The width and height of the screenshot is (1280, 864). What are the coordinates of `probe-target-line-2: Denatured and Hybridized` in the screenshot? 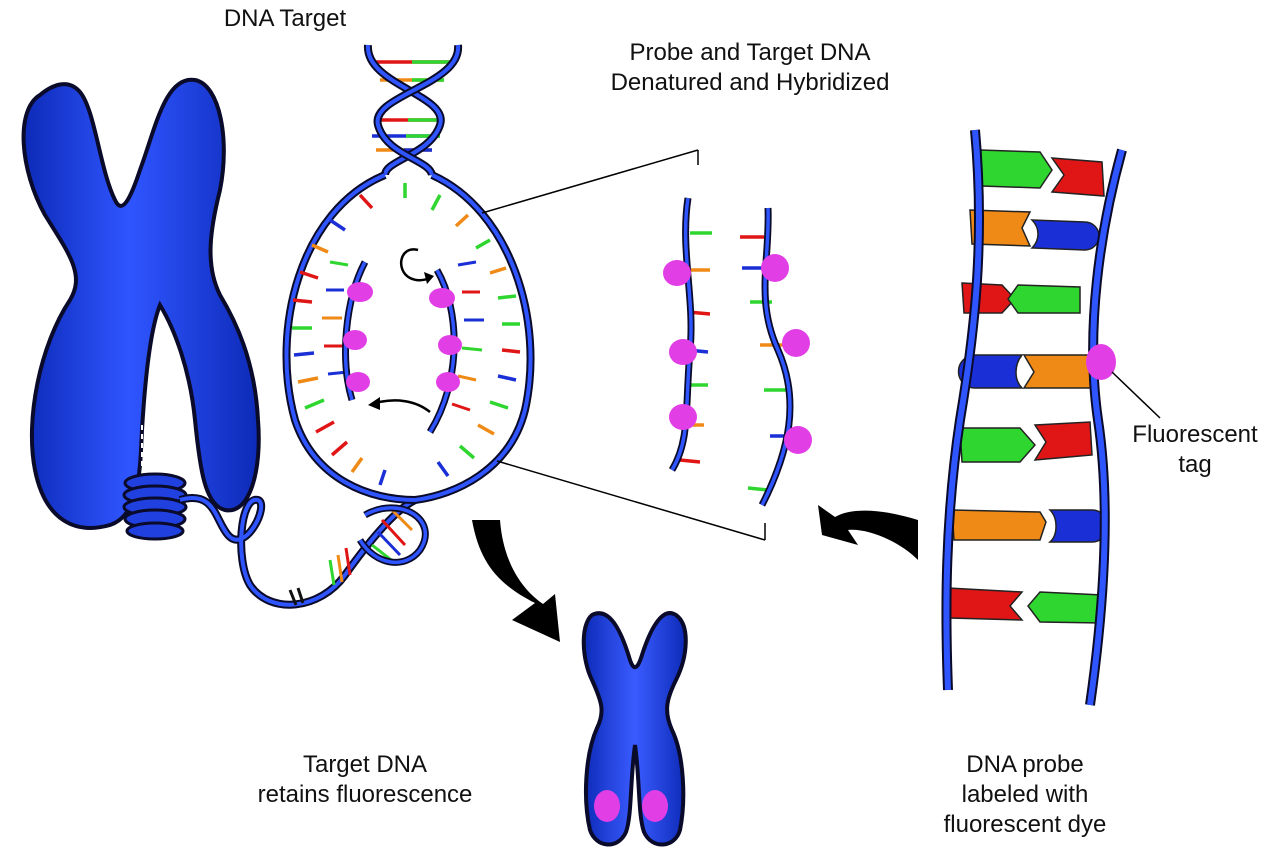 It's located at (750, 82).